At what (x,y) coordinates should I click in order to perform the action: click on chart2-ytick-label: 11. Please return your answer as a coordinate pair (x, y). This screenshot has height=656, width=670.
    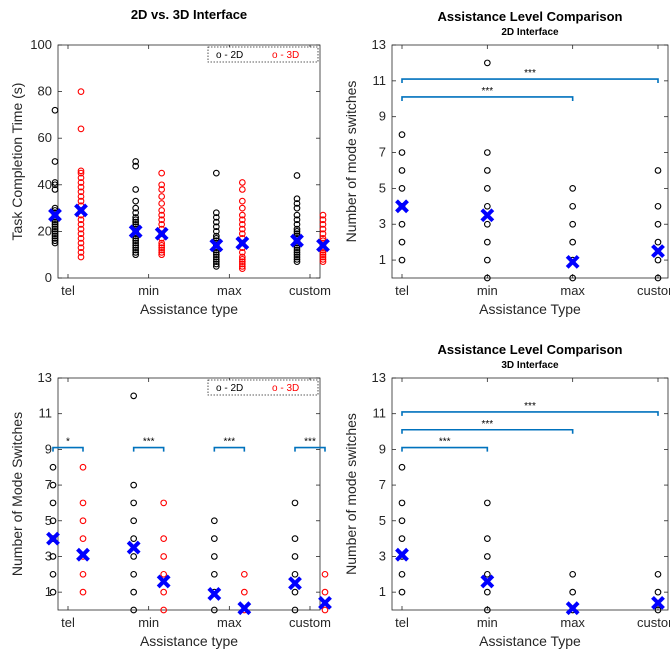
    Looking at the image, I should click on (380, 80).